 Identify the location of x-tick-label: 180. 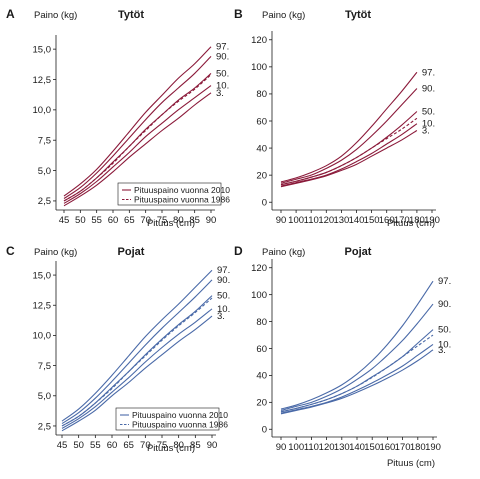
(418, 447).